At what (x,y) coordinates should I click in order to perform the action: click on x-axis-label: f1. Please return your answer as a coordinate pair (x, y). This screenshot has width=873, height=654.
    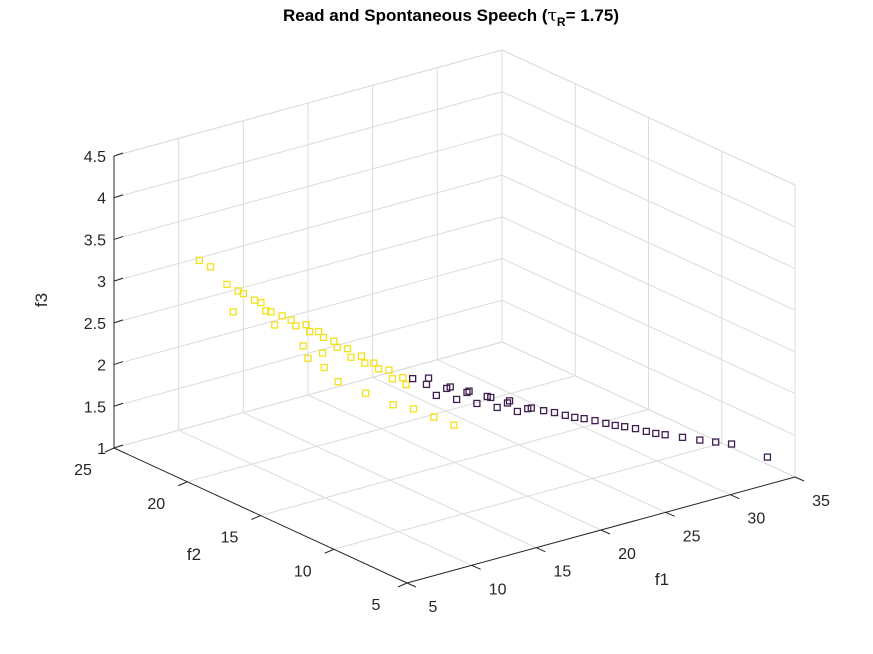
    Looking at the image, I should click on (662, 579).